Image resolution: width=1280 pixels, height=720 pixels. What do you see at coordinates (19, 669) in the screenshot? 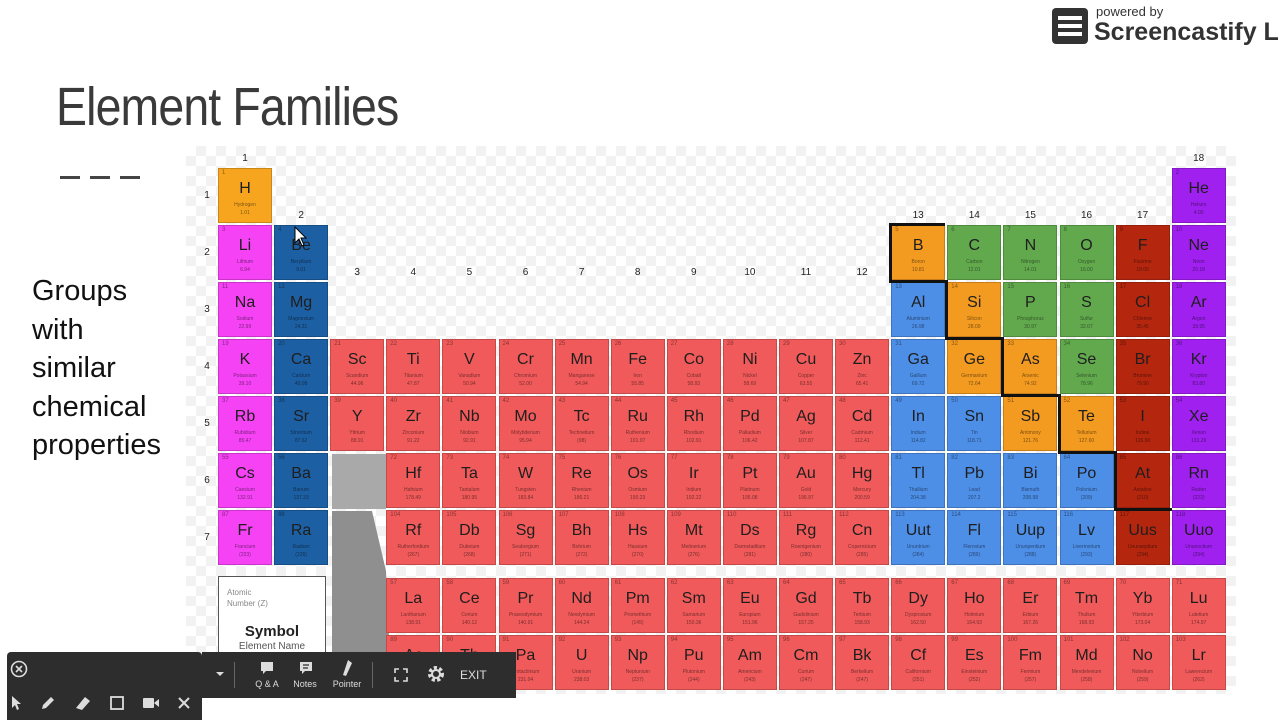
I see `close-circle-icon` at bounding box center [19, 669].